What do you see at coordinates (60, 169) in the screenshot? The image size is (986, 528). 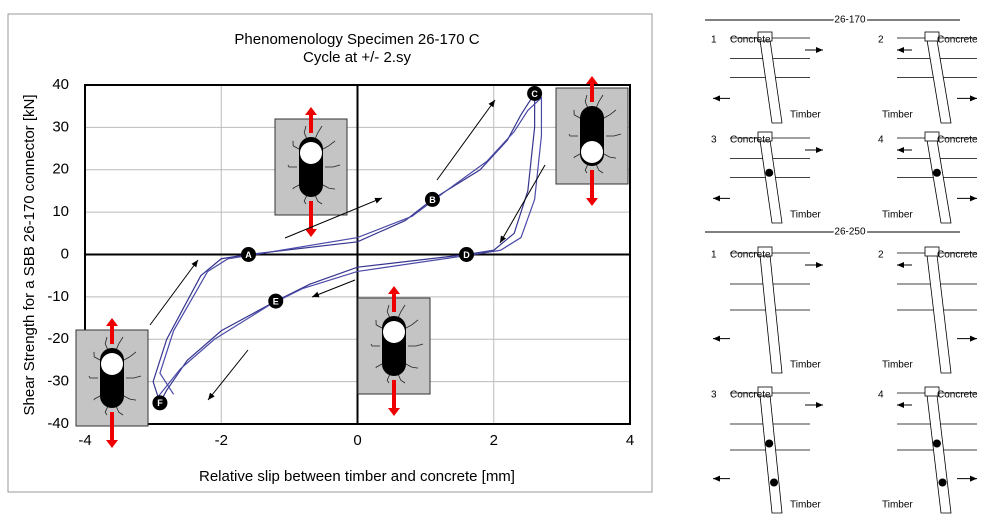 I see `y-tick-label: 20` at bounding box center [60, 169].